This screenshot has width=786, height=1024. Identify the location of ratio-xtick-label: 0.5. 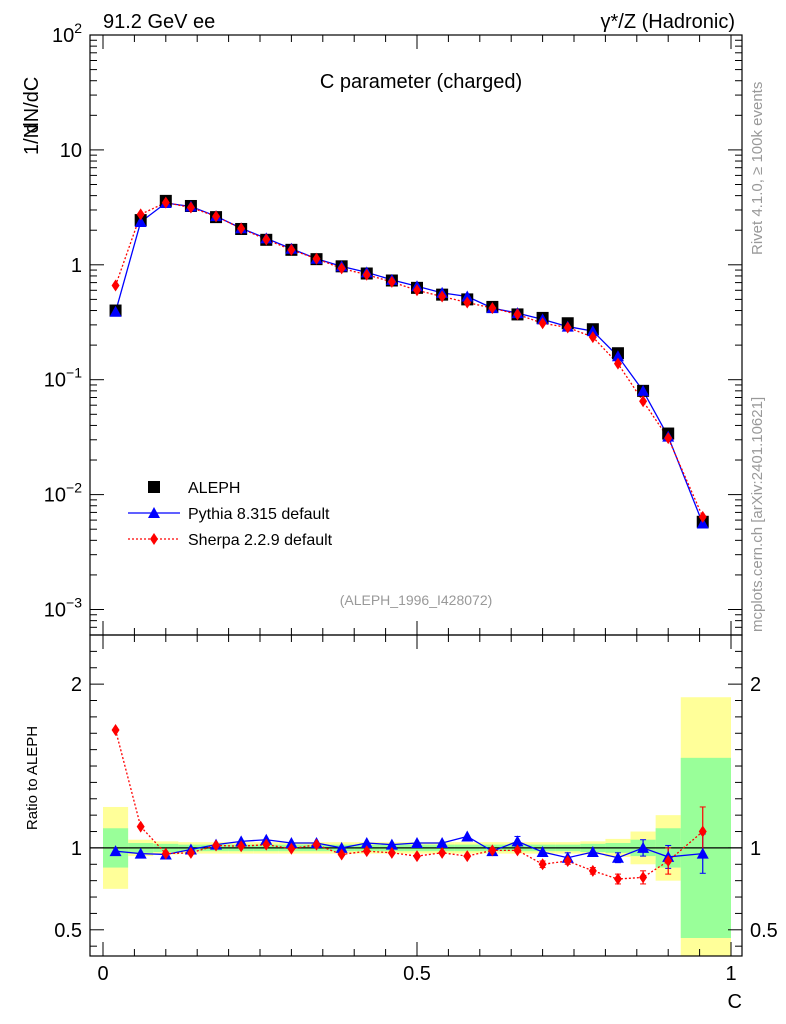
(417, 974).